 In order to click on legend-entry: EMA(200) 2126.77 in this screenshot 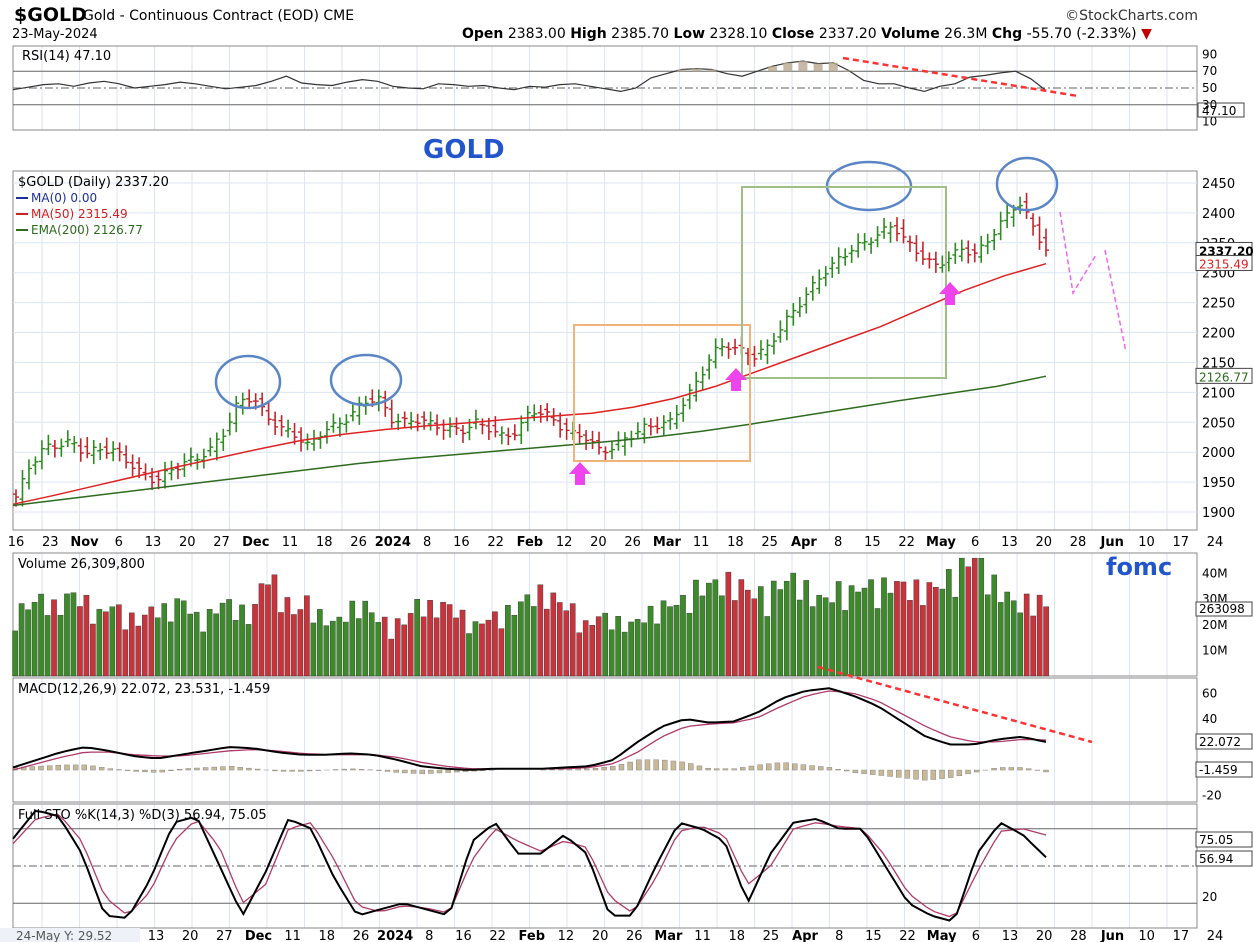, I will do `click(87, 230)`.